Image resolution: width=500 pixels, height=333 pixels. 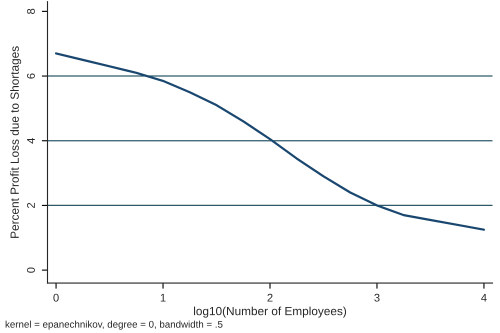 What do you see at coordinates (31, 76) in the screenshot?
I see `y-tick-label: 6` at bounding box center [31, 76].